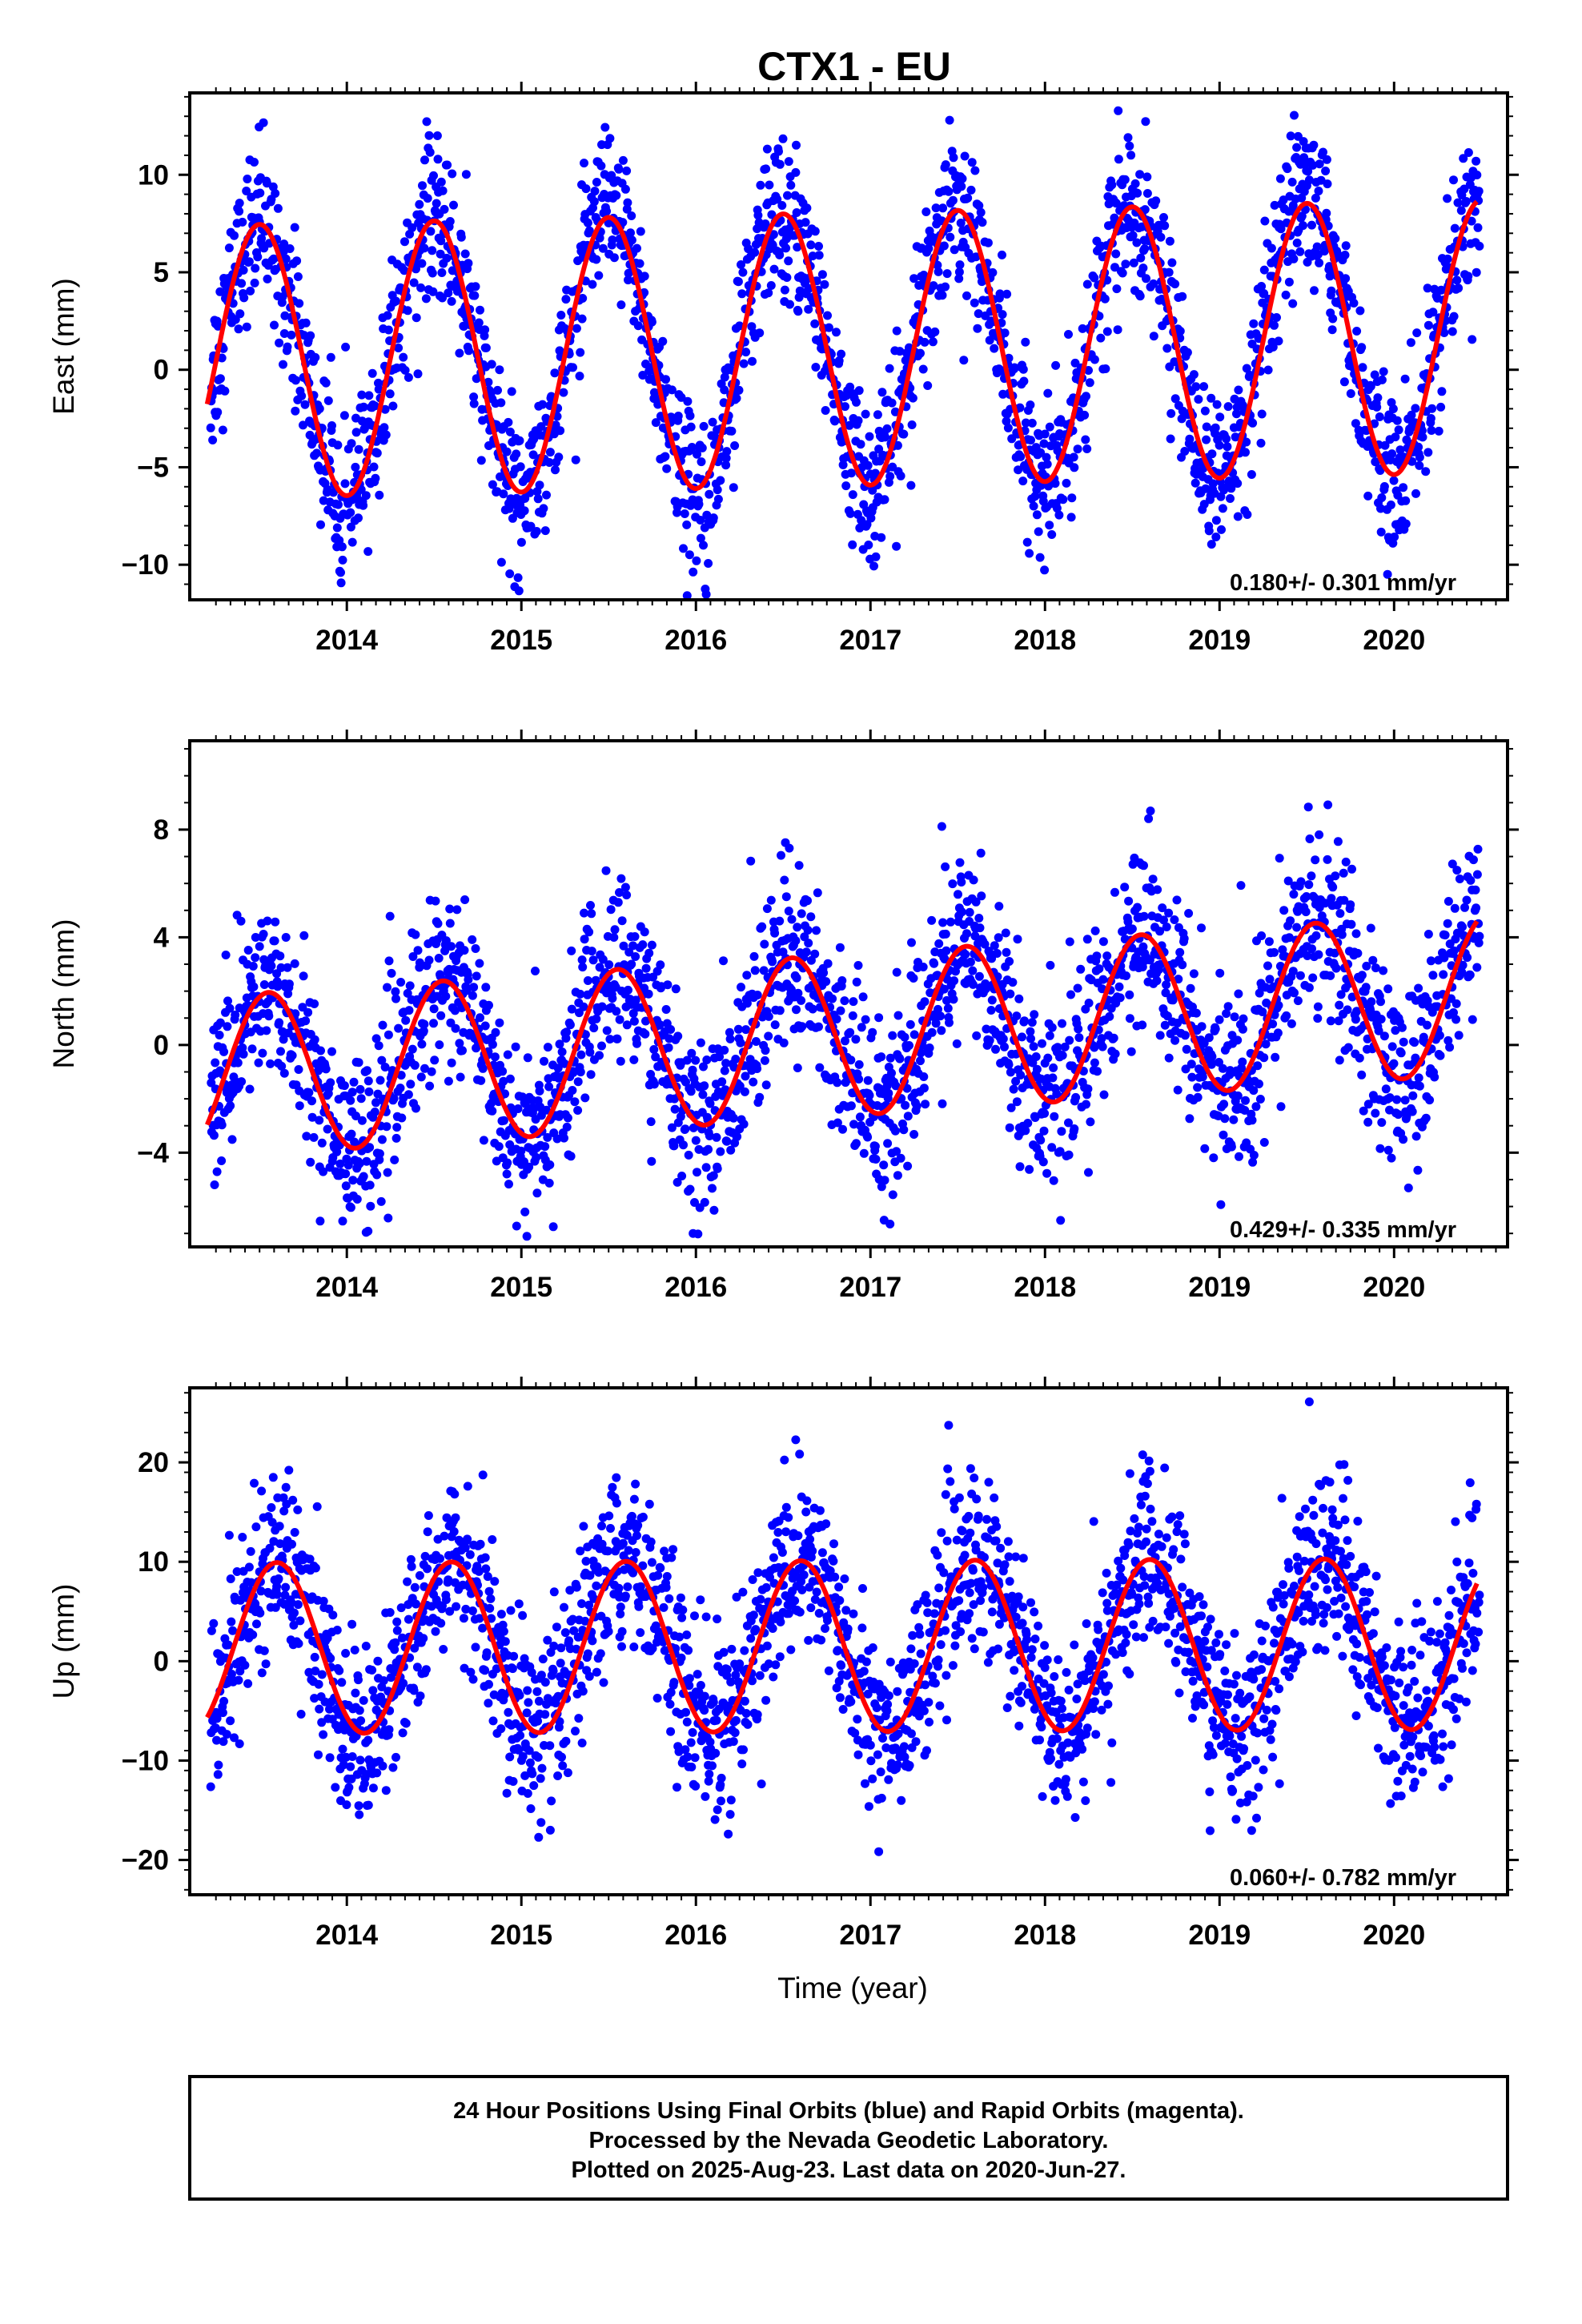 The height and width of the screenshot is (2324, 1582). Describe the element at coordinates (161, 272) in the screenshot. I see `east-ytick-label: 5` at that location.